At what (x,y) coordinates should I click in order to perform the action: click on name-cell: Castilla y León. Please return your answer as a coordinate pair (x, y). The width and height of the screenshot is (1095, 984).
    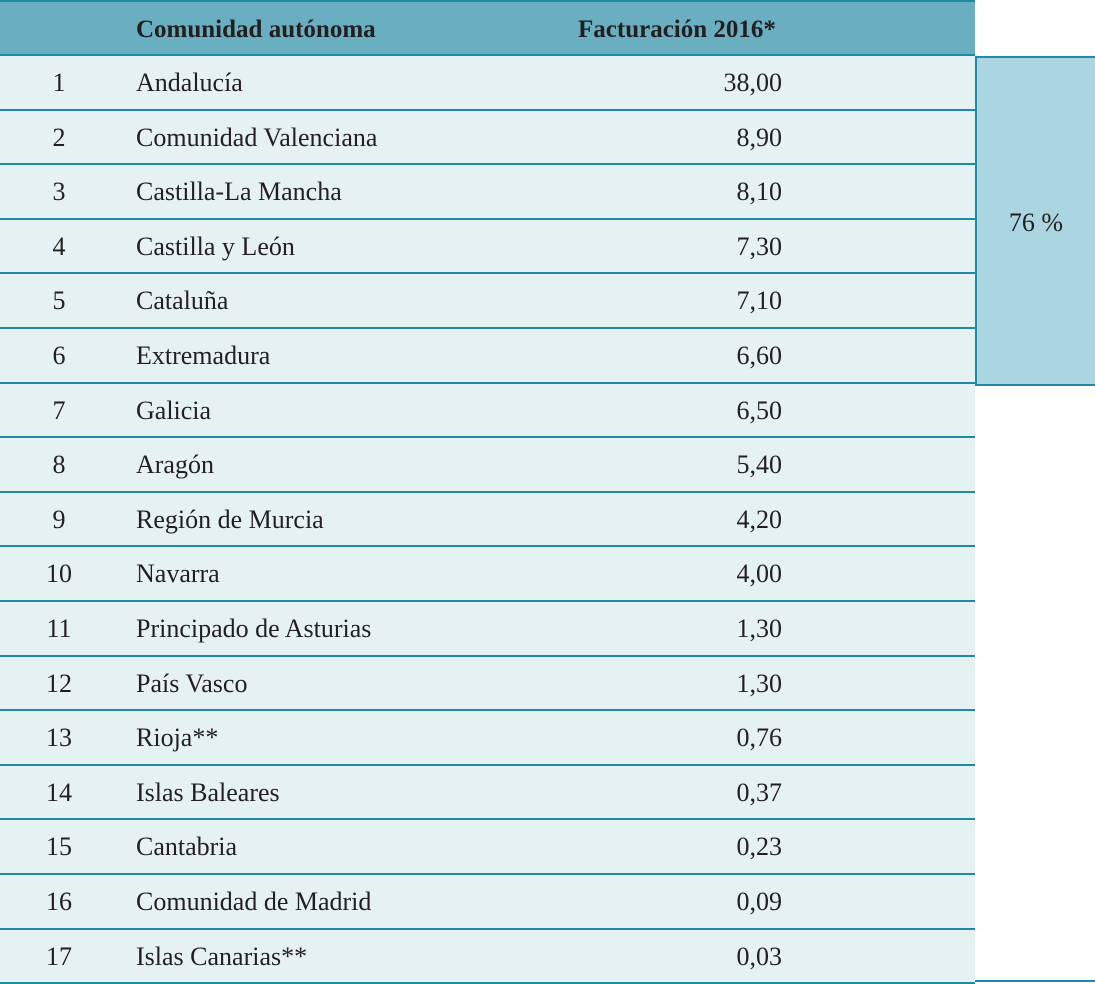
    Looking at the image, I should click on (215, 246).